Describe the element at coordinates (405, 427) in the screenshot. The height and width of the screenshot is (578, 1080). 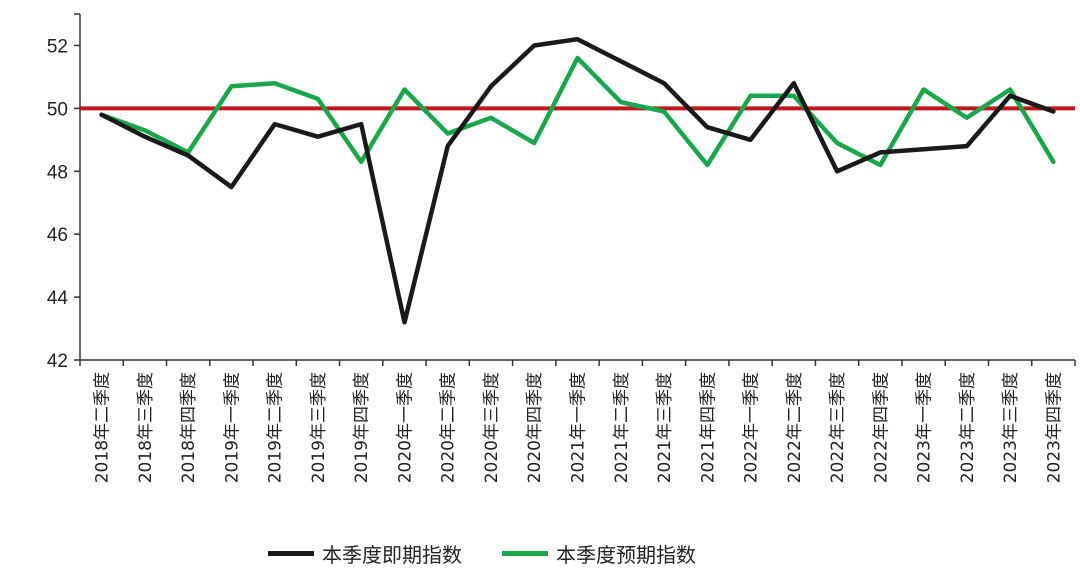
I see `x-tick-label: 2020年一季度` at that location.